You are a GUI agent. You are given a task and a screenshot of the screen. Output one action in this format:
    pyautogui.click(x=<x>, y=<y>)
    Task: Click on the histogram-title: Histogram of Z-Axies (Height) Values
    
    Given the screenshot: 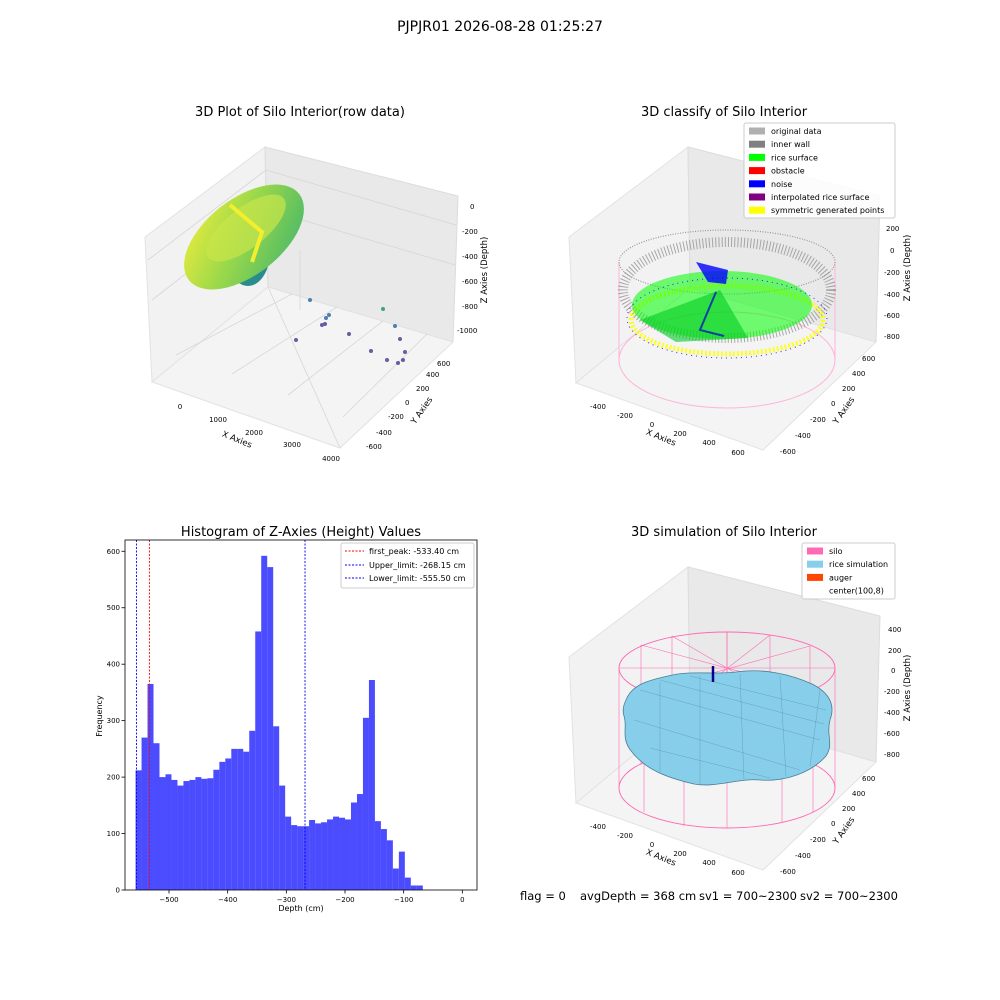 What is the action you would take?
    pyautogui.click(x=301, y=532)
    